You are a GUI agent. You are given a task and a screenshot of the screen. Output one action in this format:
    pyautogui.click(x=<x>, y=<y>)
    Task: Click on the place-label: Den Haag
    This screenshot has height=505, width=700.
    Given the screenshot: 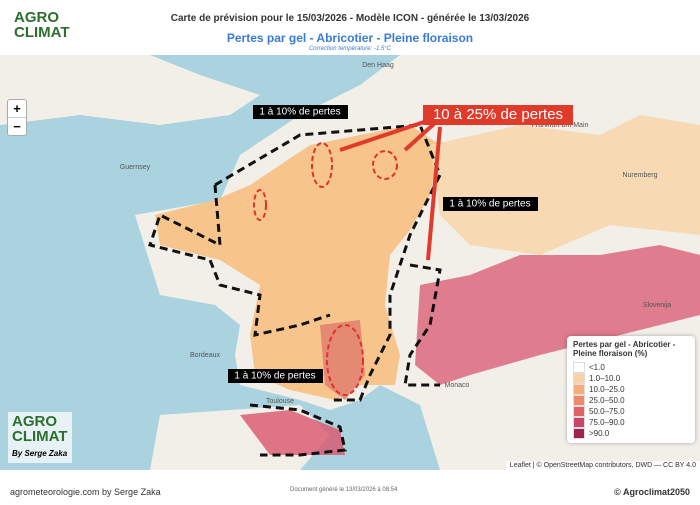 What is the action you would take?
    pyautogui.click(x=378, y=65)
    